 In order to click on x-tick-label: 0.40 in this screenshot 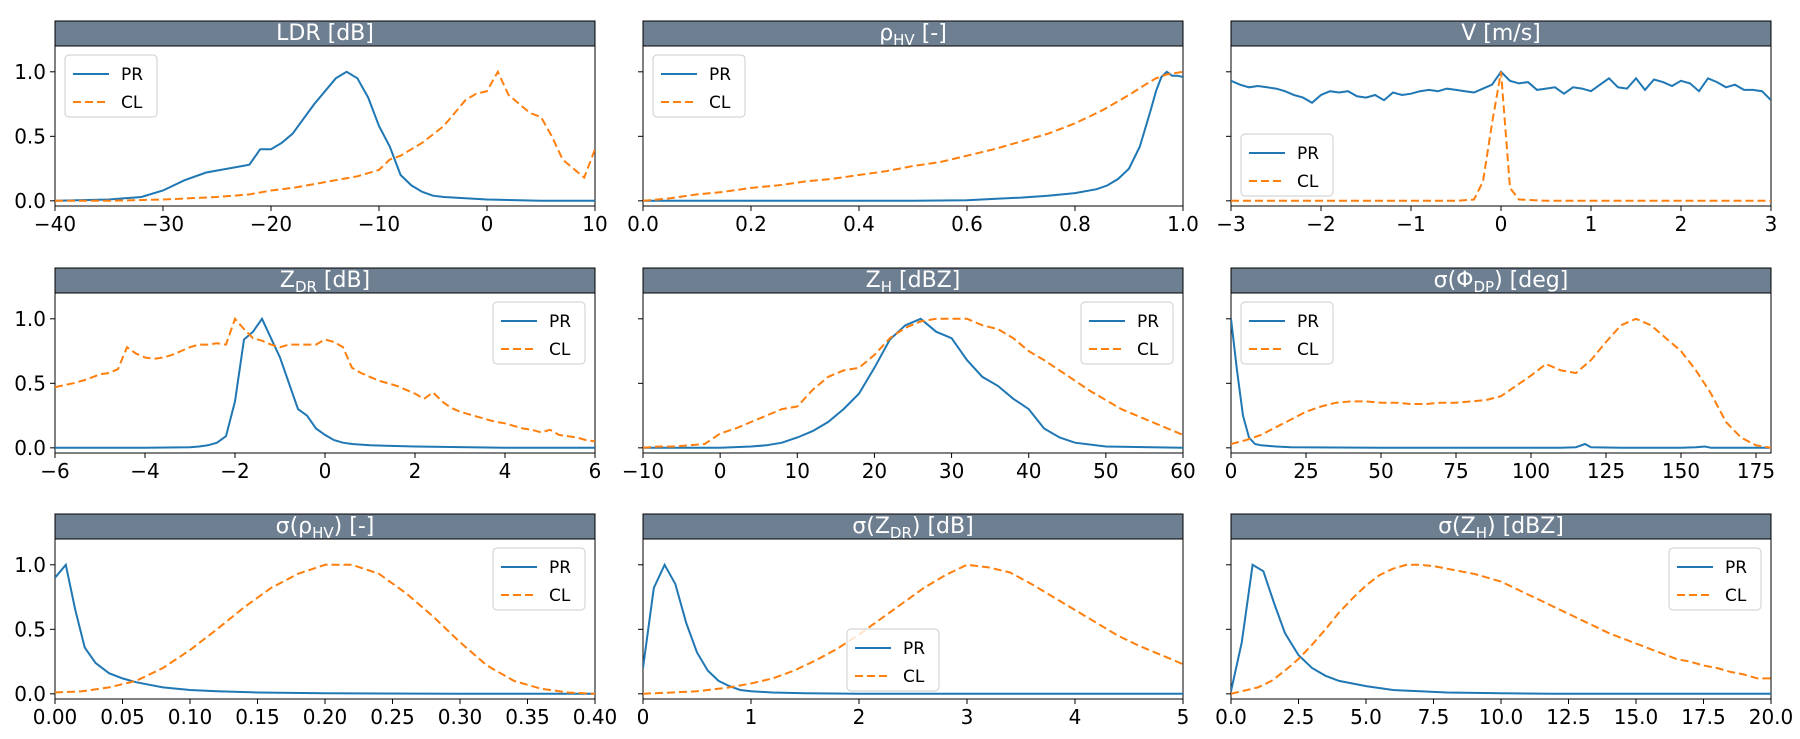, I will do `click(595, 717)`.